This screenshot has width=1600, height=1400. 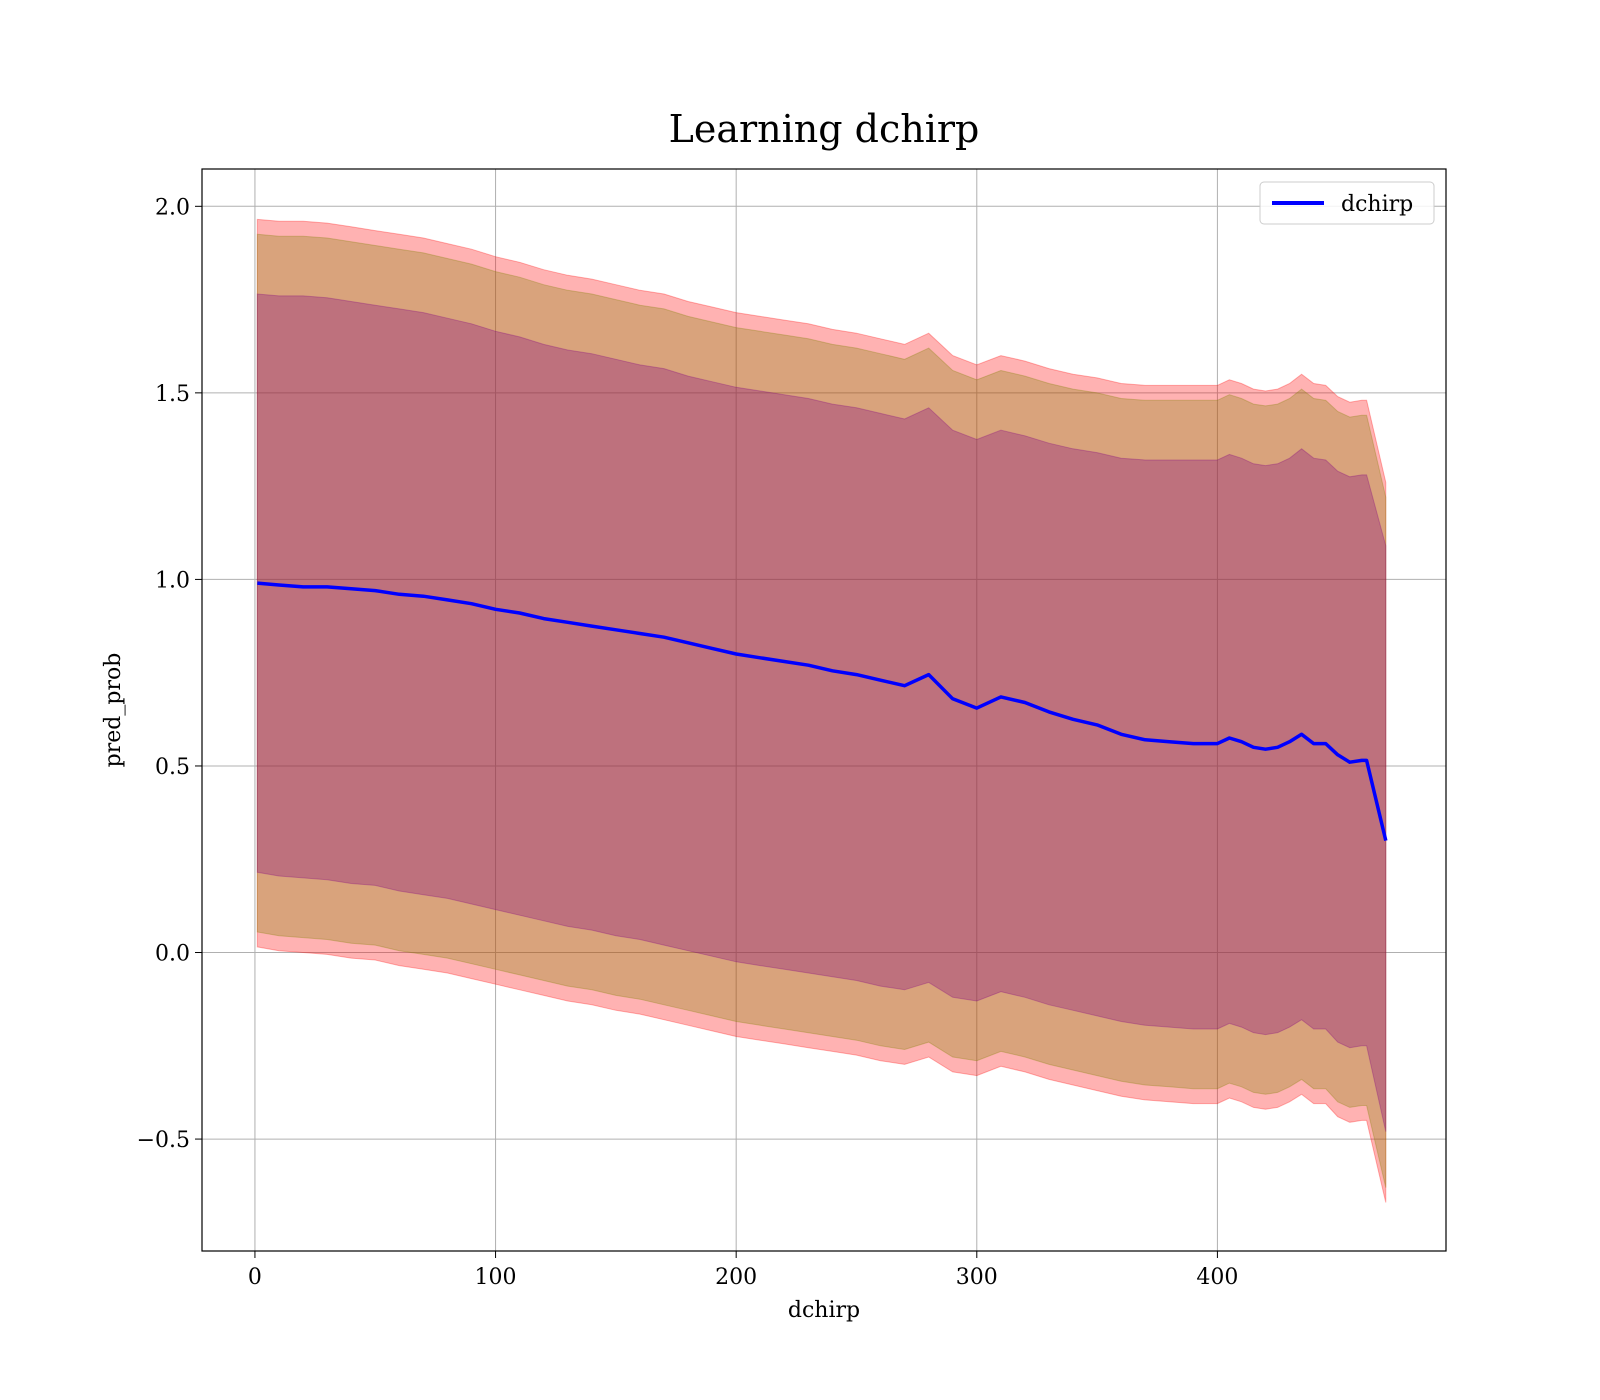 I want to click on y-tick-label: 0.5, so click(x=172, y=767).